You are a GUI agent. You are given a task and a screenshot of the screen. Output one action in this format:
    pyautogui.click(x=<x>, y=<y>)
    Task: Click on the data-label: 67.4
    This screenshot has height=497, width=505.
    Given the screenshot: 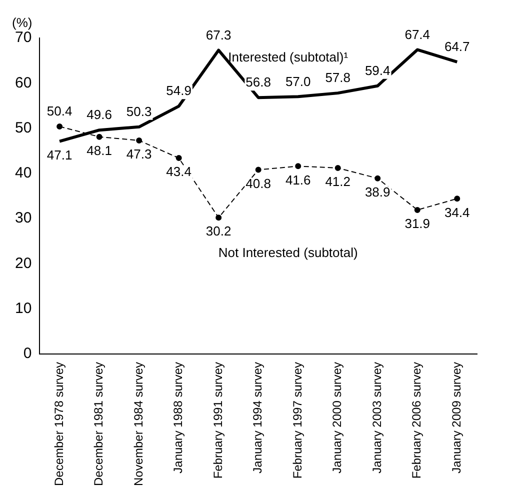 What is the action you would take?
    pyautogui.click(x=417, y=34)
    